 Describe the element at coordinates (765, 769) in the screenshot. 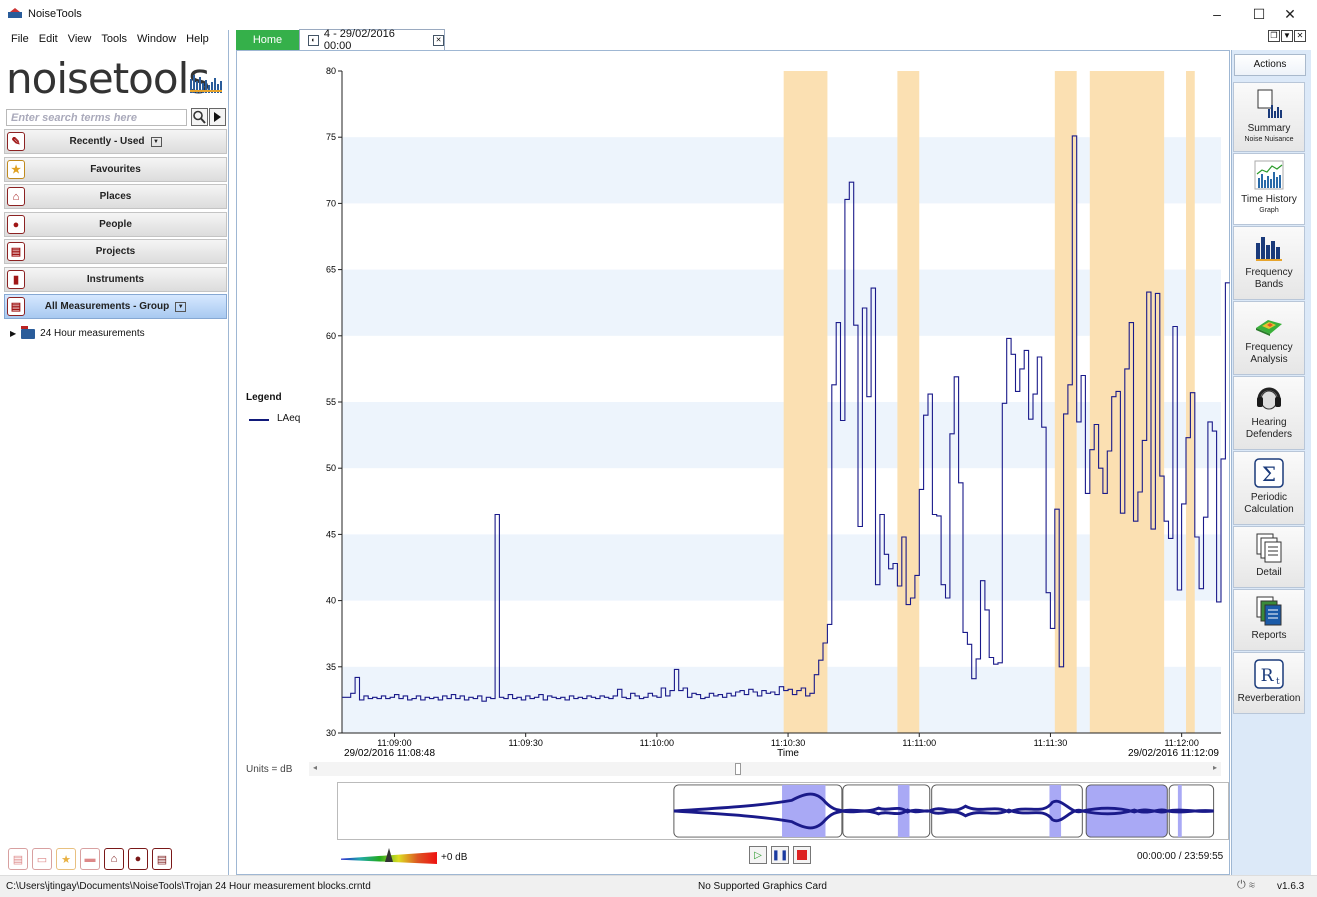

I see `chart-scrollbar: ◂ ▸` at that location.